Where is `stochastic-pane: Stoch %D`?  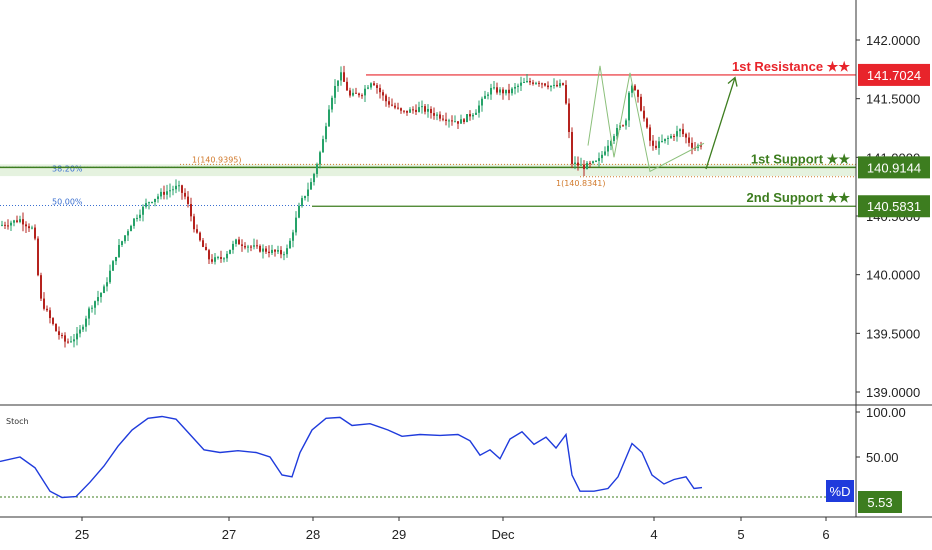
stochastic-pane: Stoch %D is located at coordinates (428, 459).